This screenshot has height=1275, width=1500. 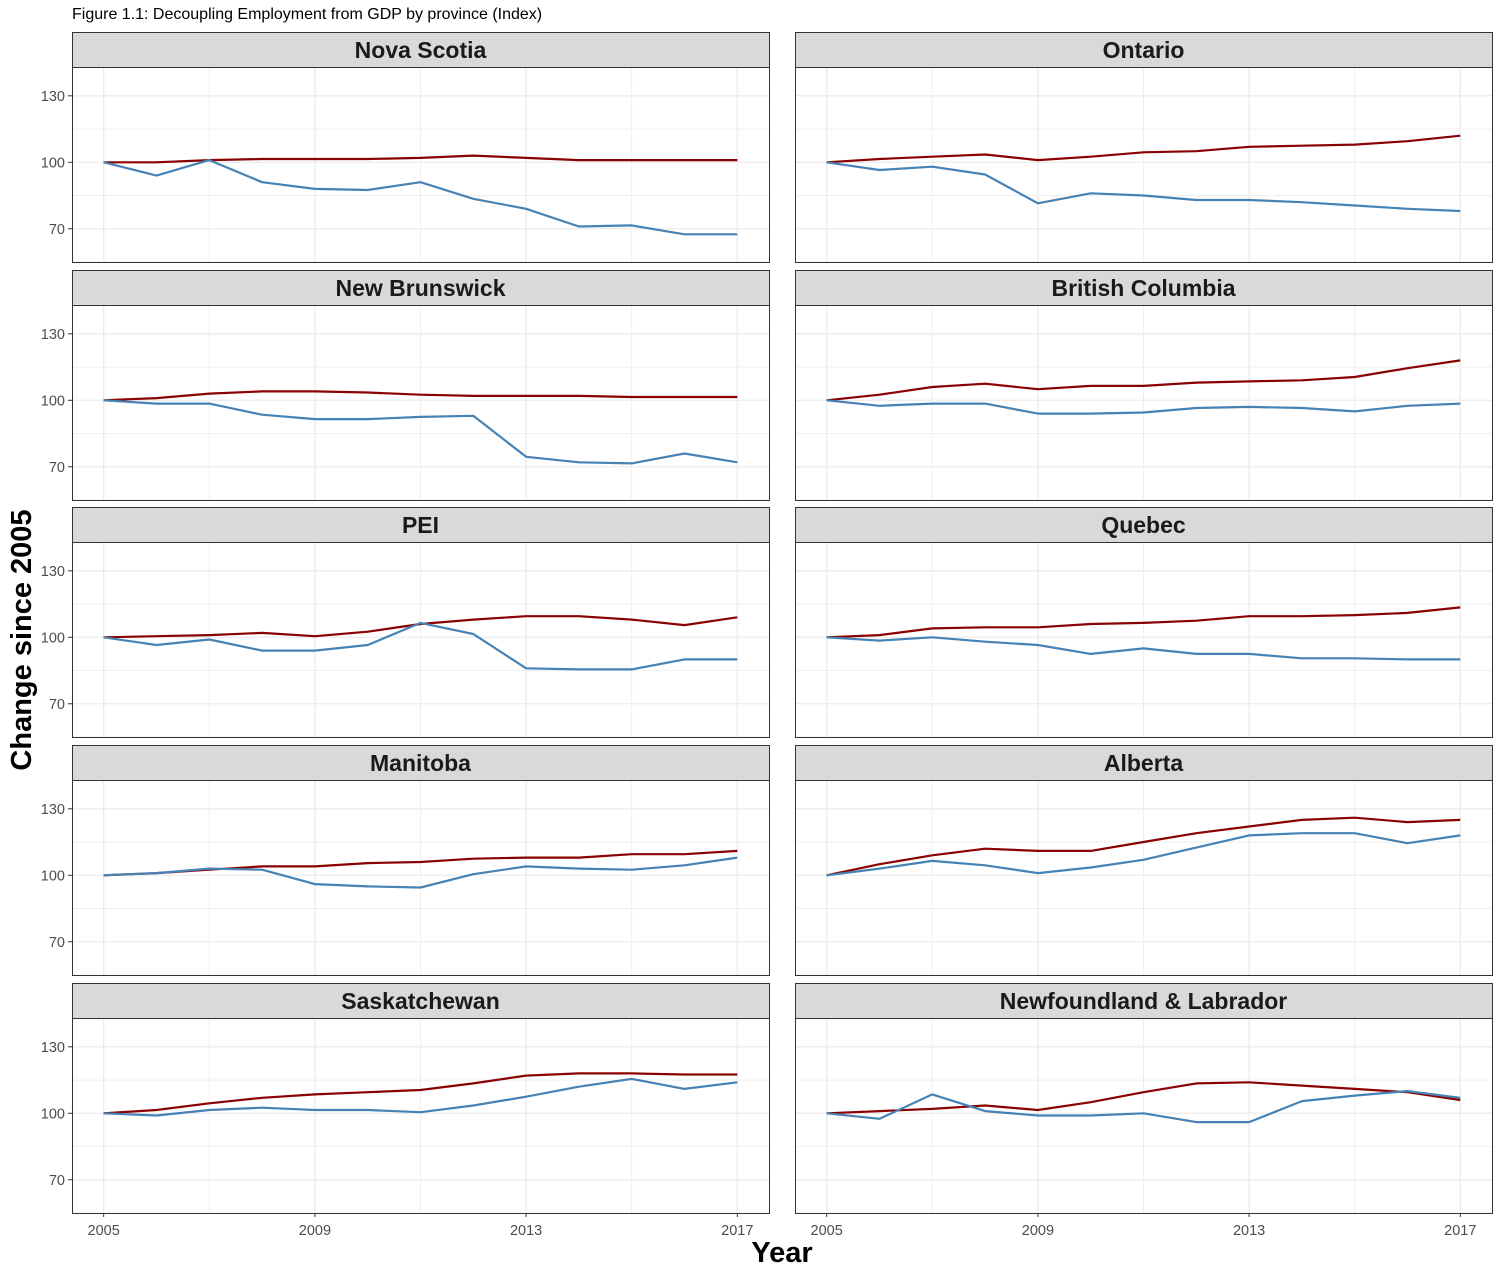 What do you see at coordinates (1143, 288) in the screenshot?
I see `strip-label: British Columbia` at bounding box center [1143, 288].